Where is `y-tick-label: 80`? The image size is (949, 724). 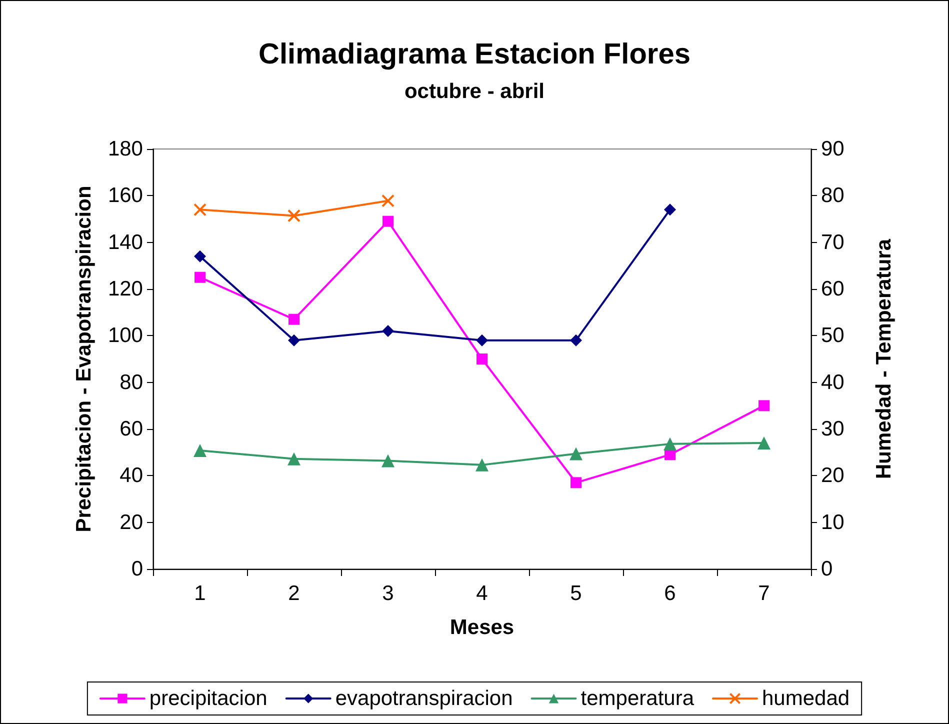
y-tick-label: 80 is located at coordinates (131, 382).